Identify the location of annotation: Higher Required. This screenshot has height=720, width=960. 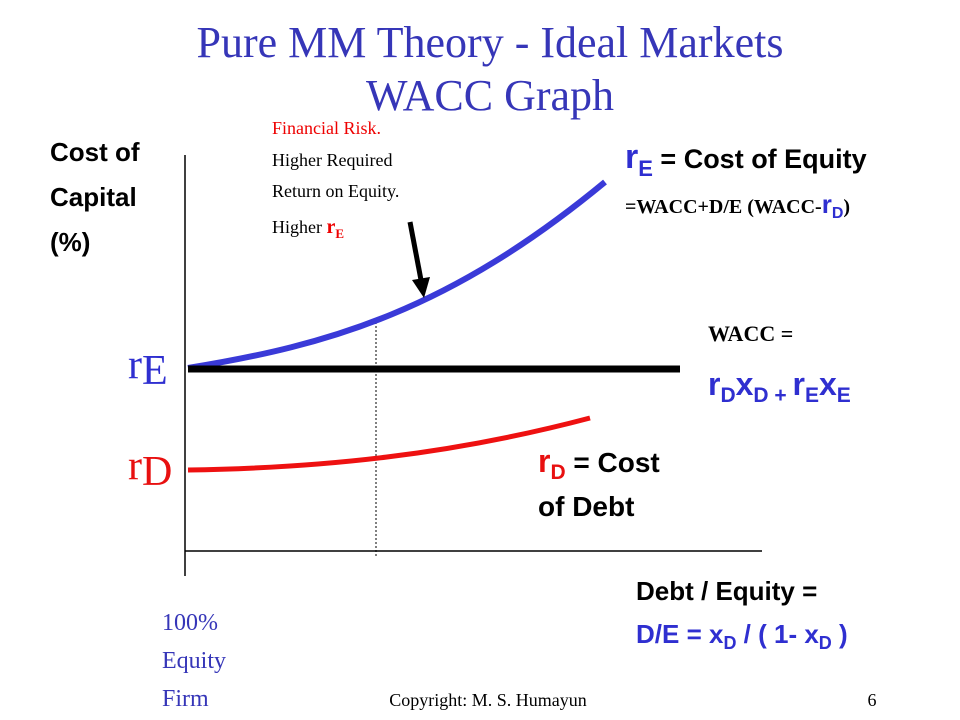
(332, 160).